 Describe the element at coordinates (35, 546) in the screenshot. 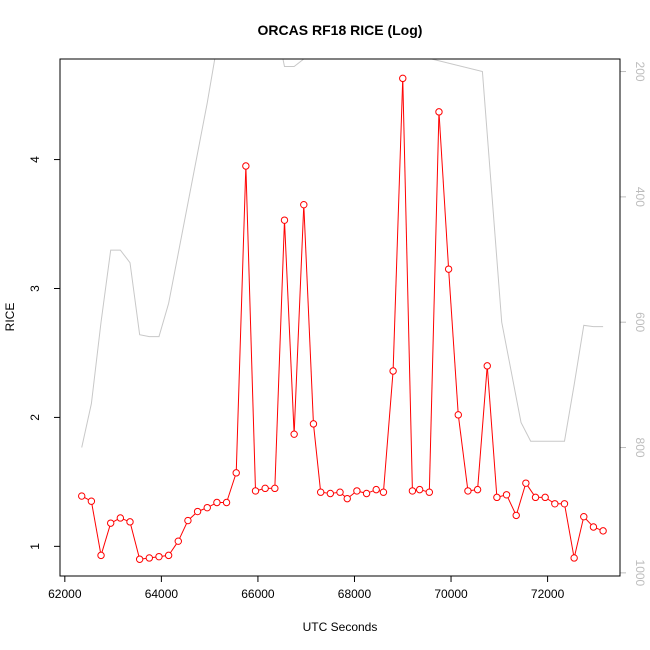

I see `y-tick-label: 1` at that location.